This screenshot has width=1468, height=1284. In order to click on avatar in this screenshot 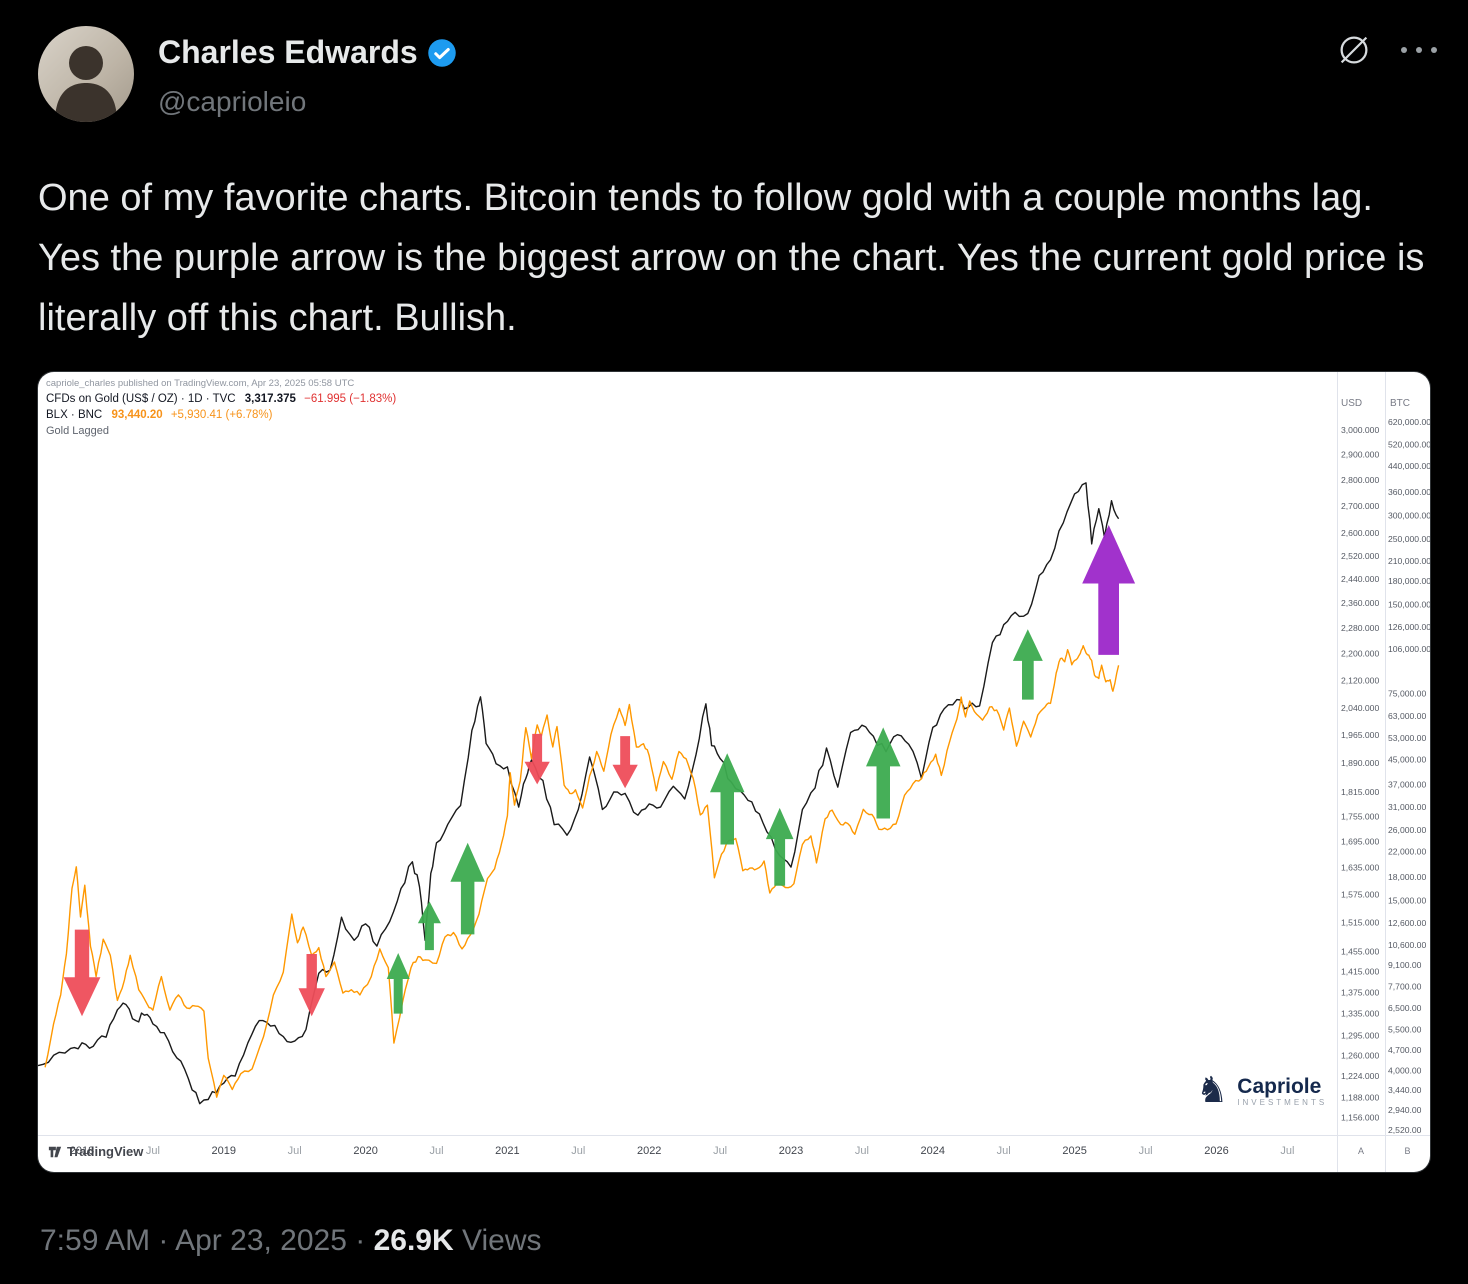, I will do `click(86, 74)`.